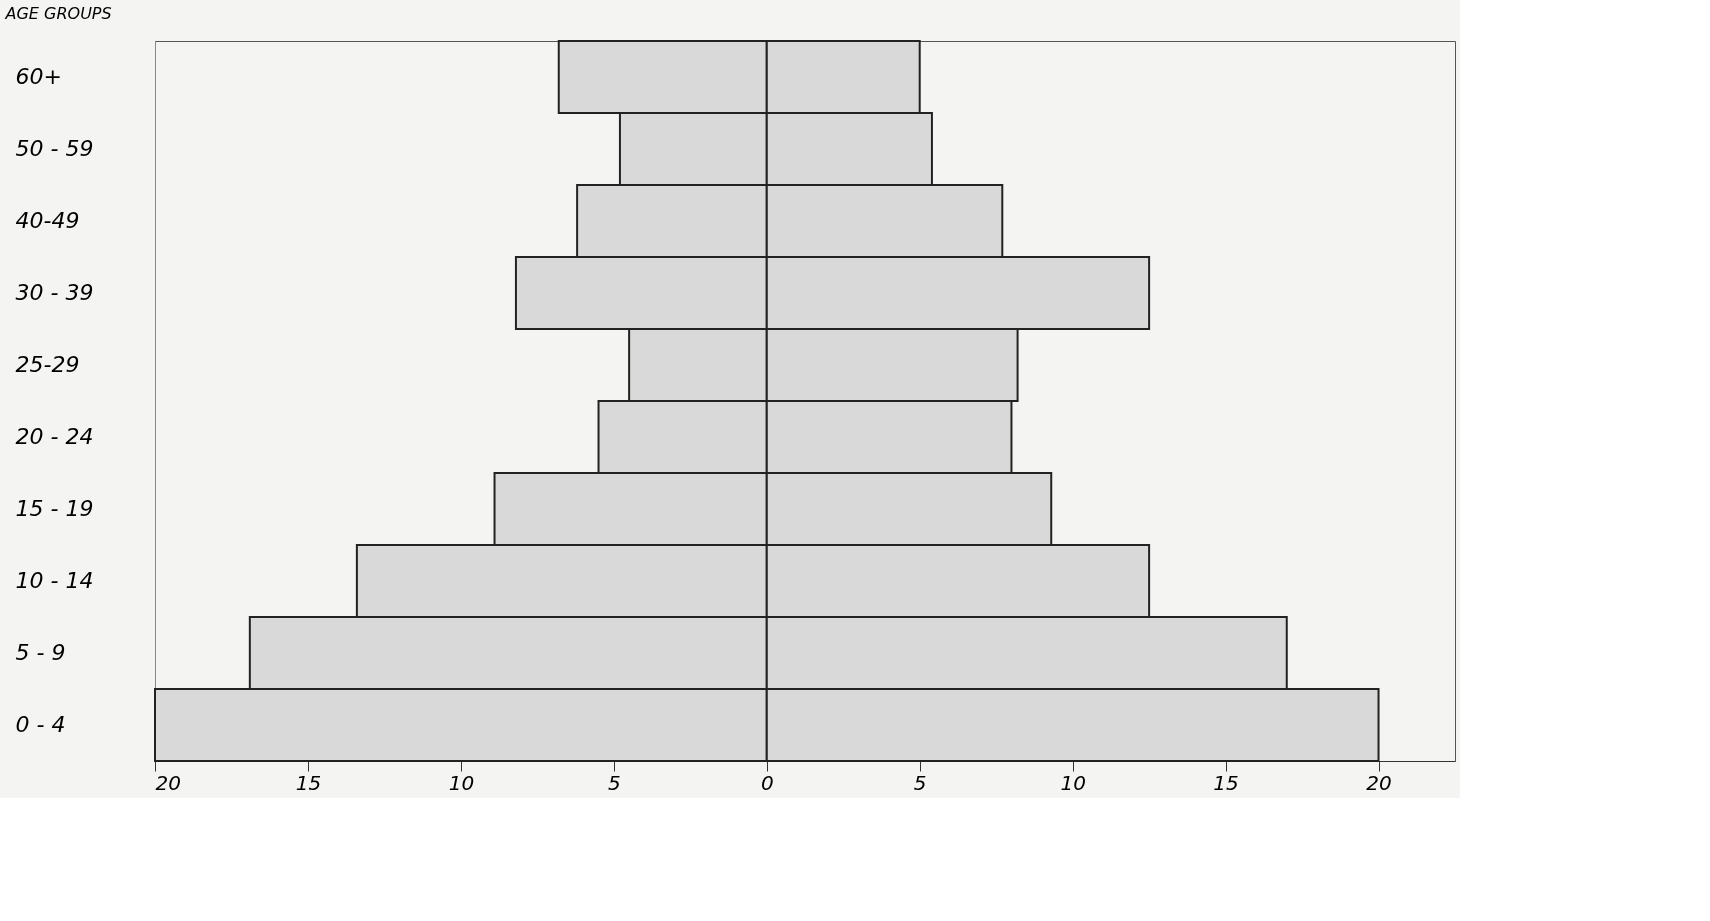 The height and width of the screenshot is (921, 1710). Describe the element at coordinates (40, 652) in the screenshot. I see `y-tick-label: 5 - 9` at that location.